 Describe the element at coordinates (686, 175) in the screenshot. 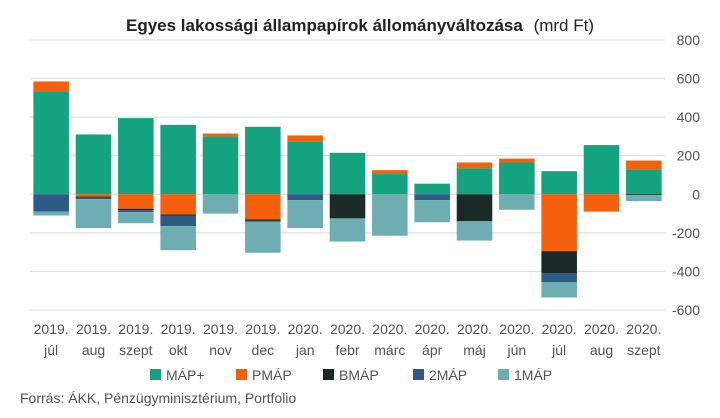

I see `y-axis-ticks: 800 600 400 200 0 -200 -400 -600` at that location.